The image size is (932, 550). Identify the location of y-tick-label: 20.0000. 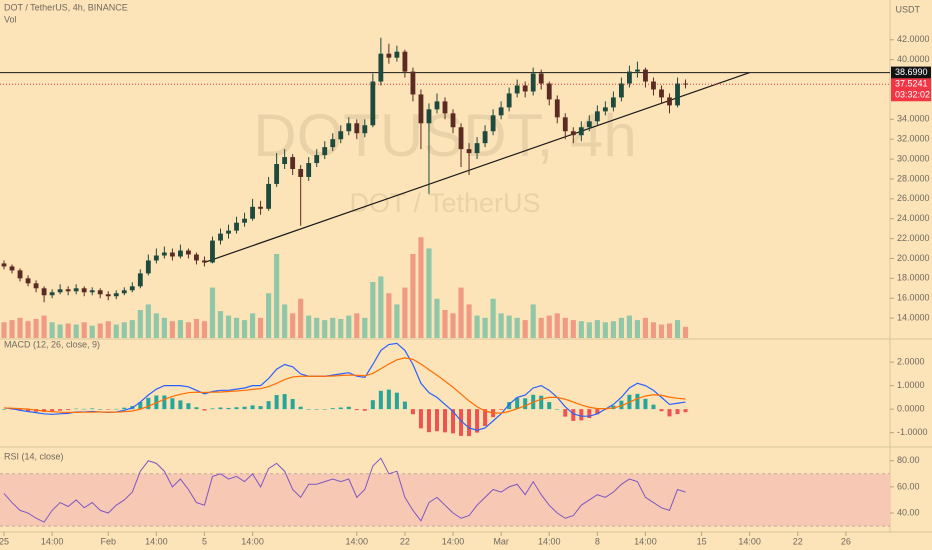
(913, 258).